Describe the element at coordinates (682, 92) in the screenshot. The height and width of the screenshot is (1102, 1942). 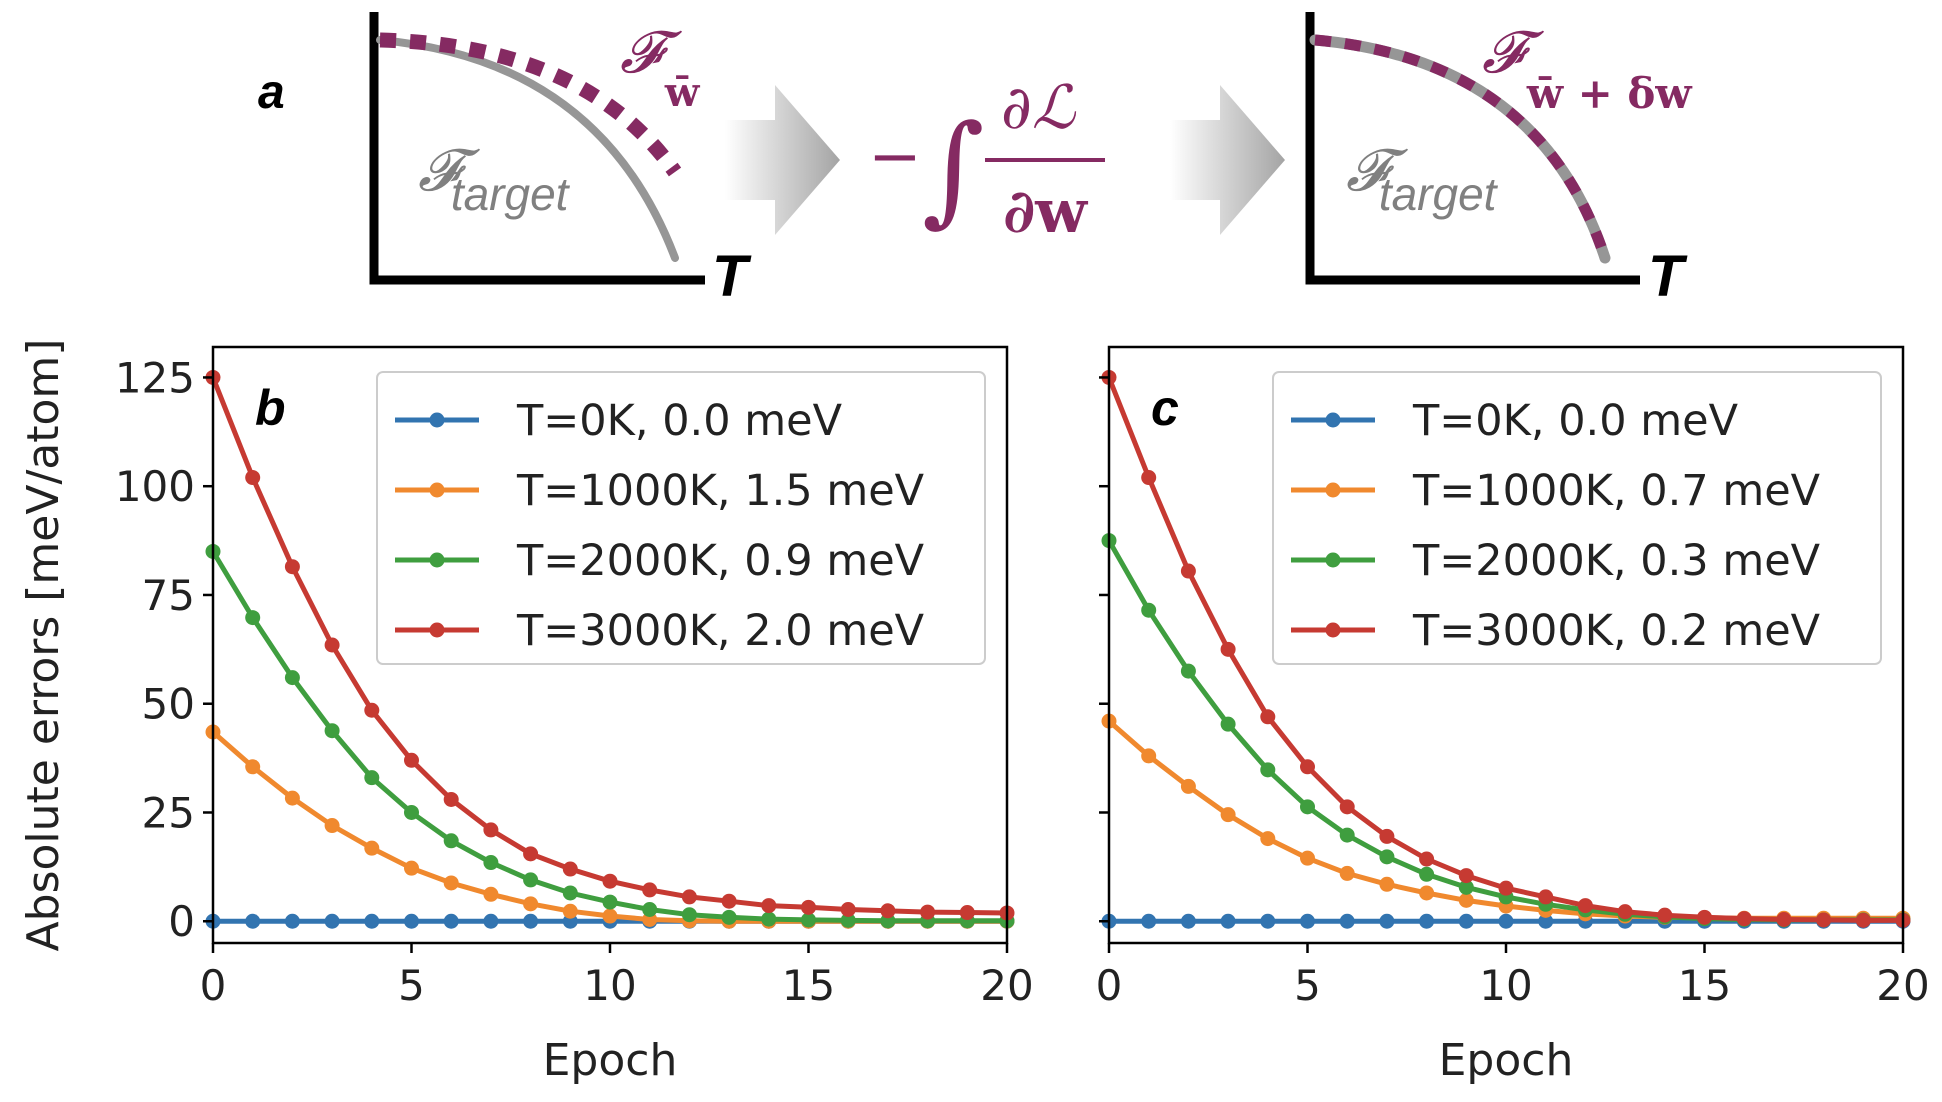
I see `left-model-subscript: w̄` at that location.